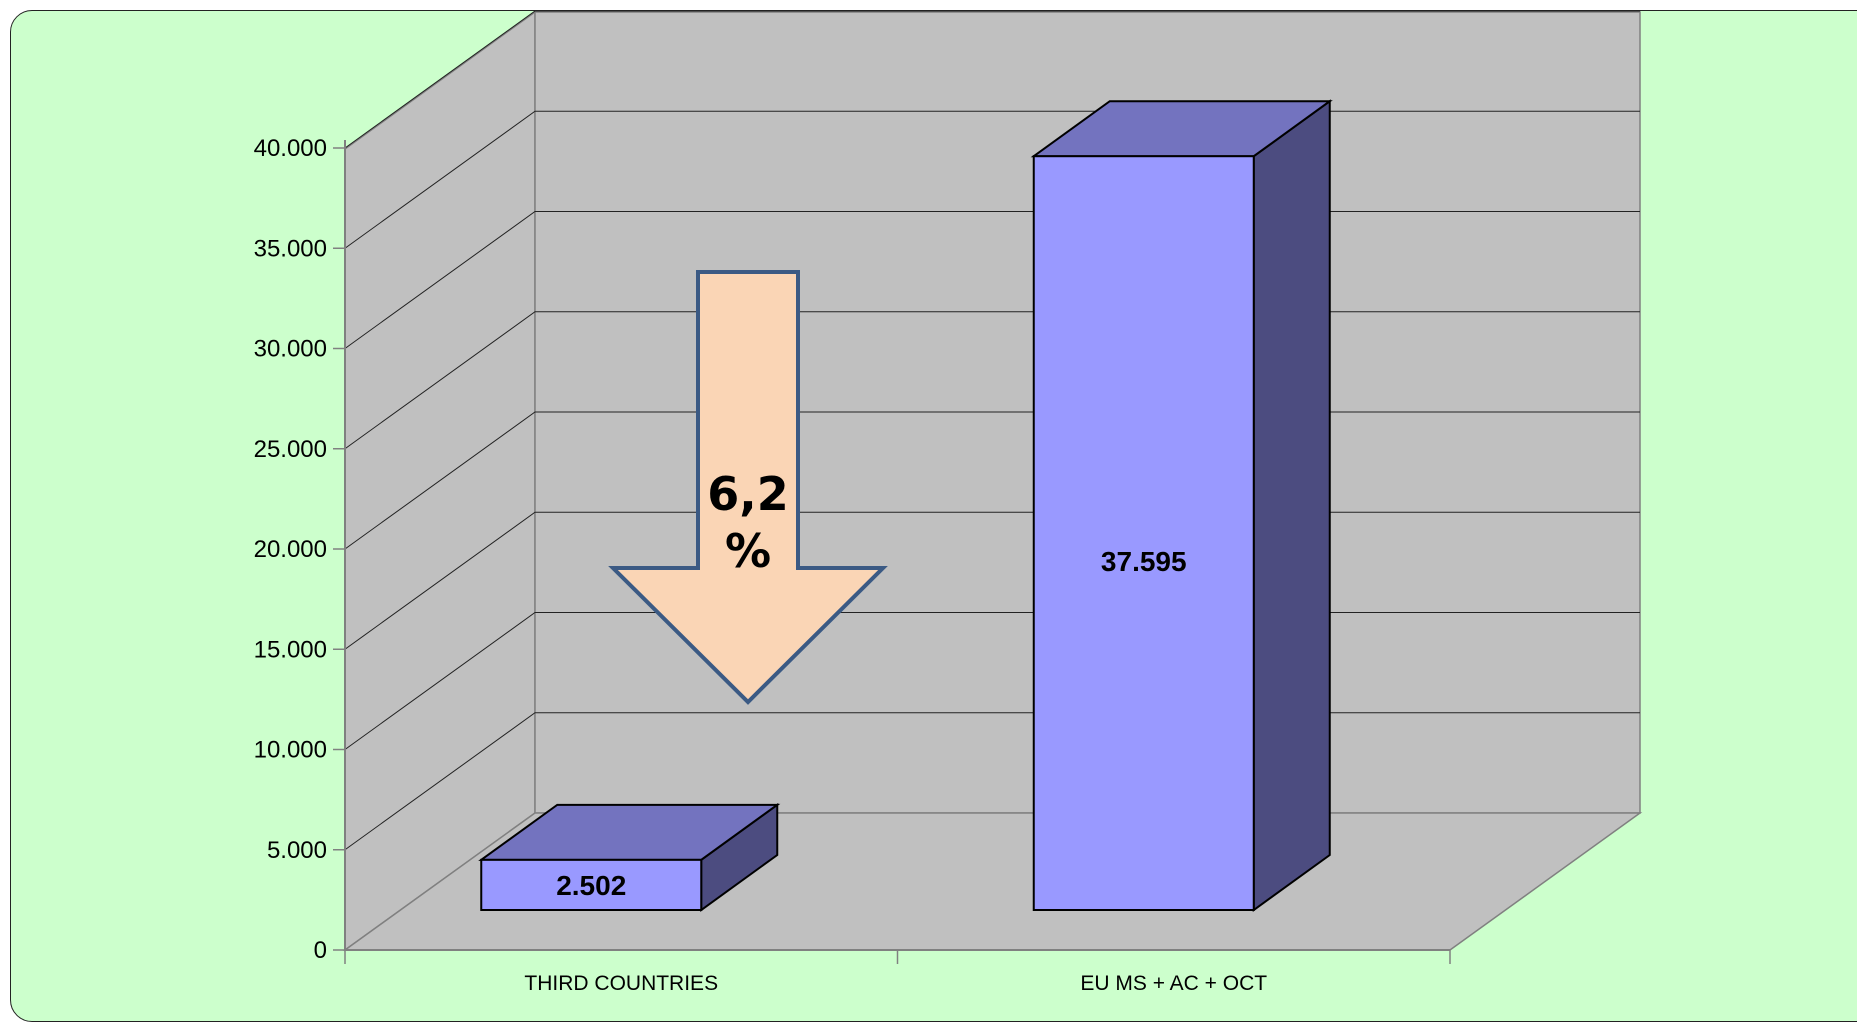 The height and width of the screenshot is (1022, 1857). Describe the element at coordinates (290, 649) in the screenshot. I see `y-tick-label: 15.000` at that location.